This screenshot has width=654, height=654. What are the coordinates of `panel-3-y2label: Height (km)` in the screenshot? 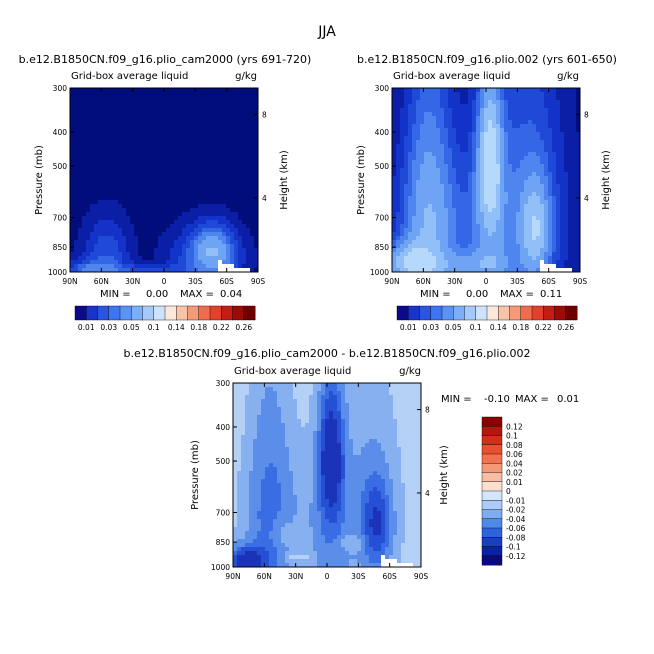 It's located at (444, 475).